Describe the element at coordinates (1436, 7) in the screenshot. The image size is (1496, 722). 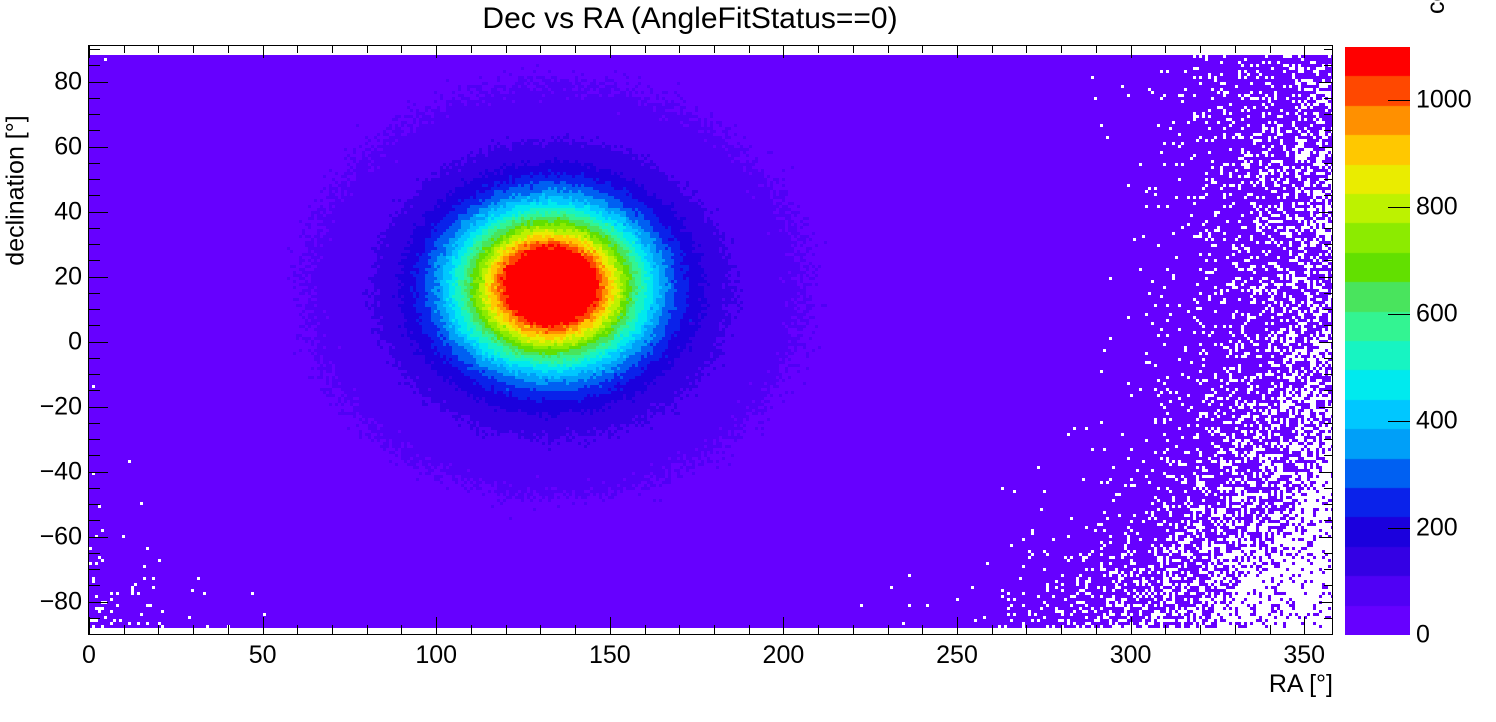
I see `colorbar-title: count` at that location.